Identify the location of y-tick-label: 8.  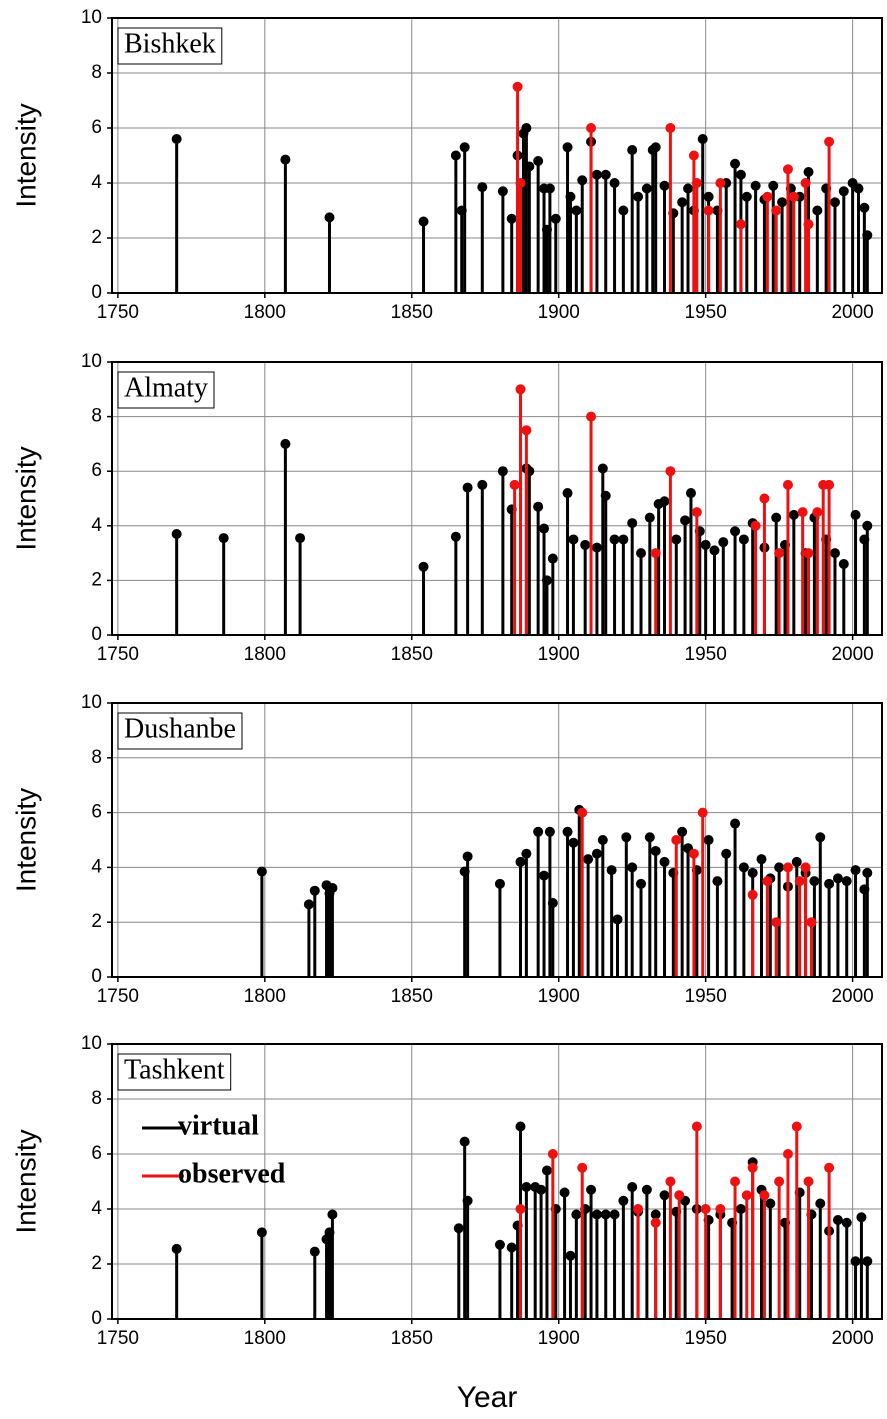
(96, 1098).